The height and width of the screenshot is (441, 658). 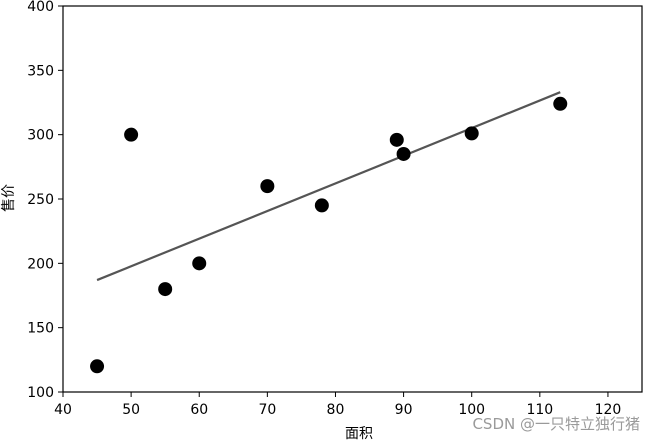 What do you see at coordinates (267, 410) in the screenshot?
I see `x-tick-label: 70` at bounding box center [267, 410].